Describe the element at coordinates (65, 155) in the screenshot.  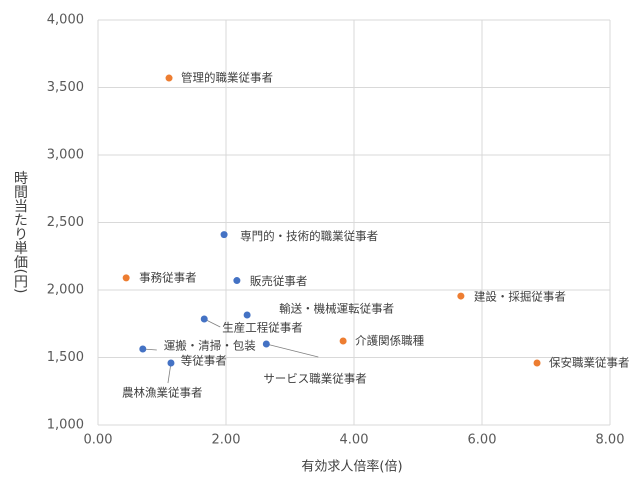
I see `y-tick-label: 3,000` at that location.